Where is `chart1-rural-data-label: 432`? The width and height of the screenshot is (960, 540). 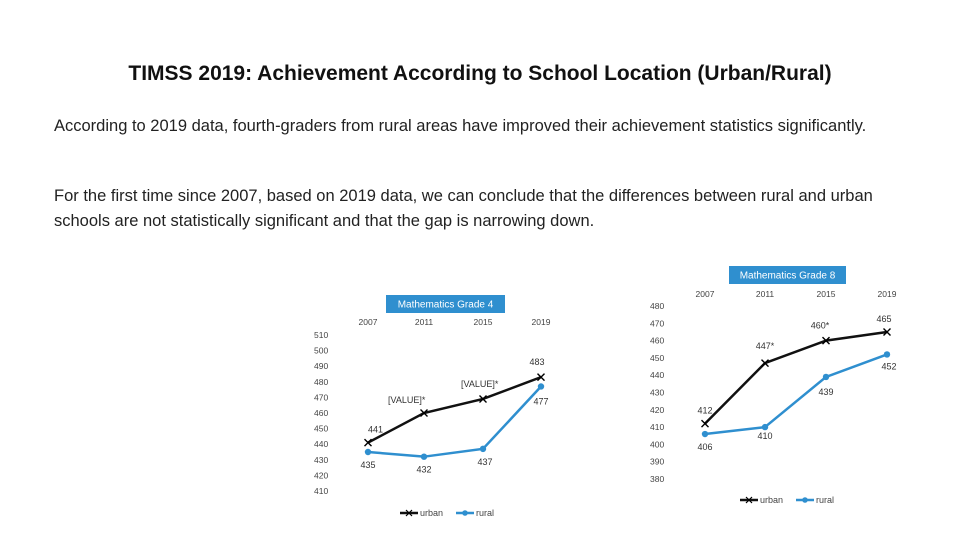 chart1-rural-data-label: 432 is located at coordinates (423, 470).